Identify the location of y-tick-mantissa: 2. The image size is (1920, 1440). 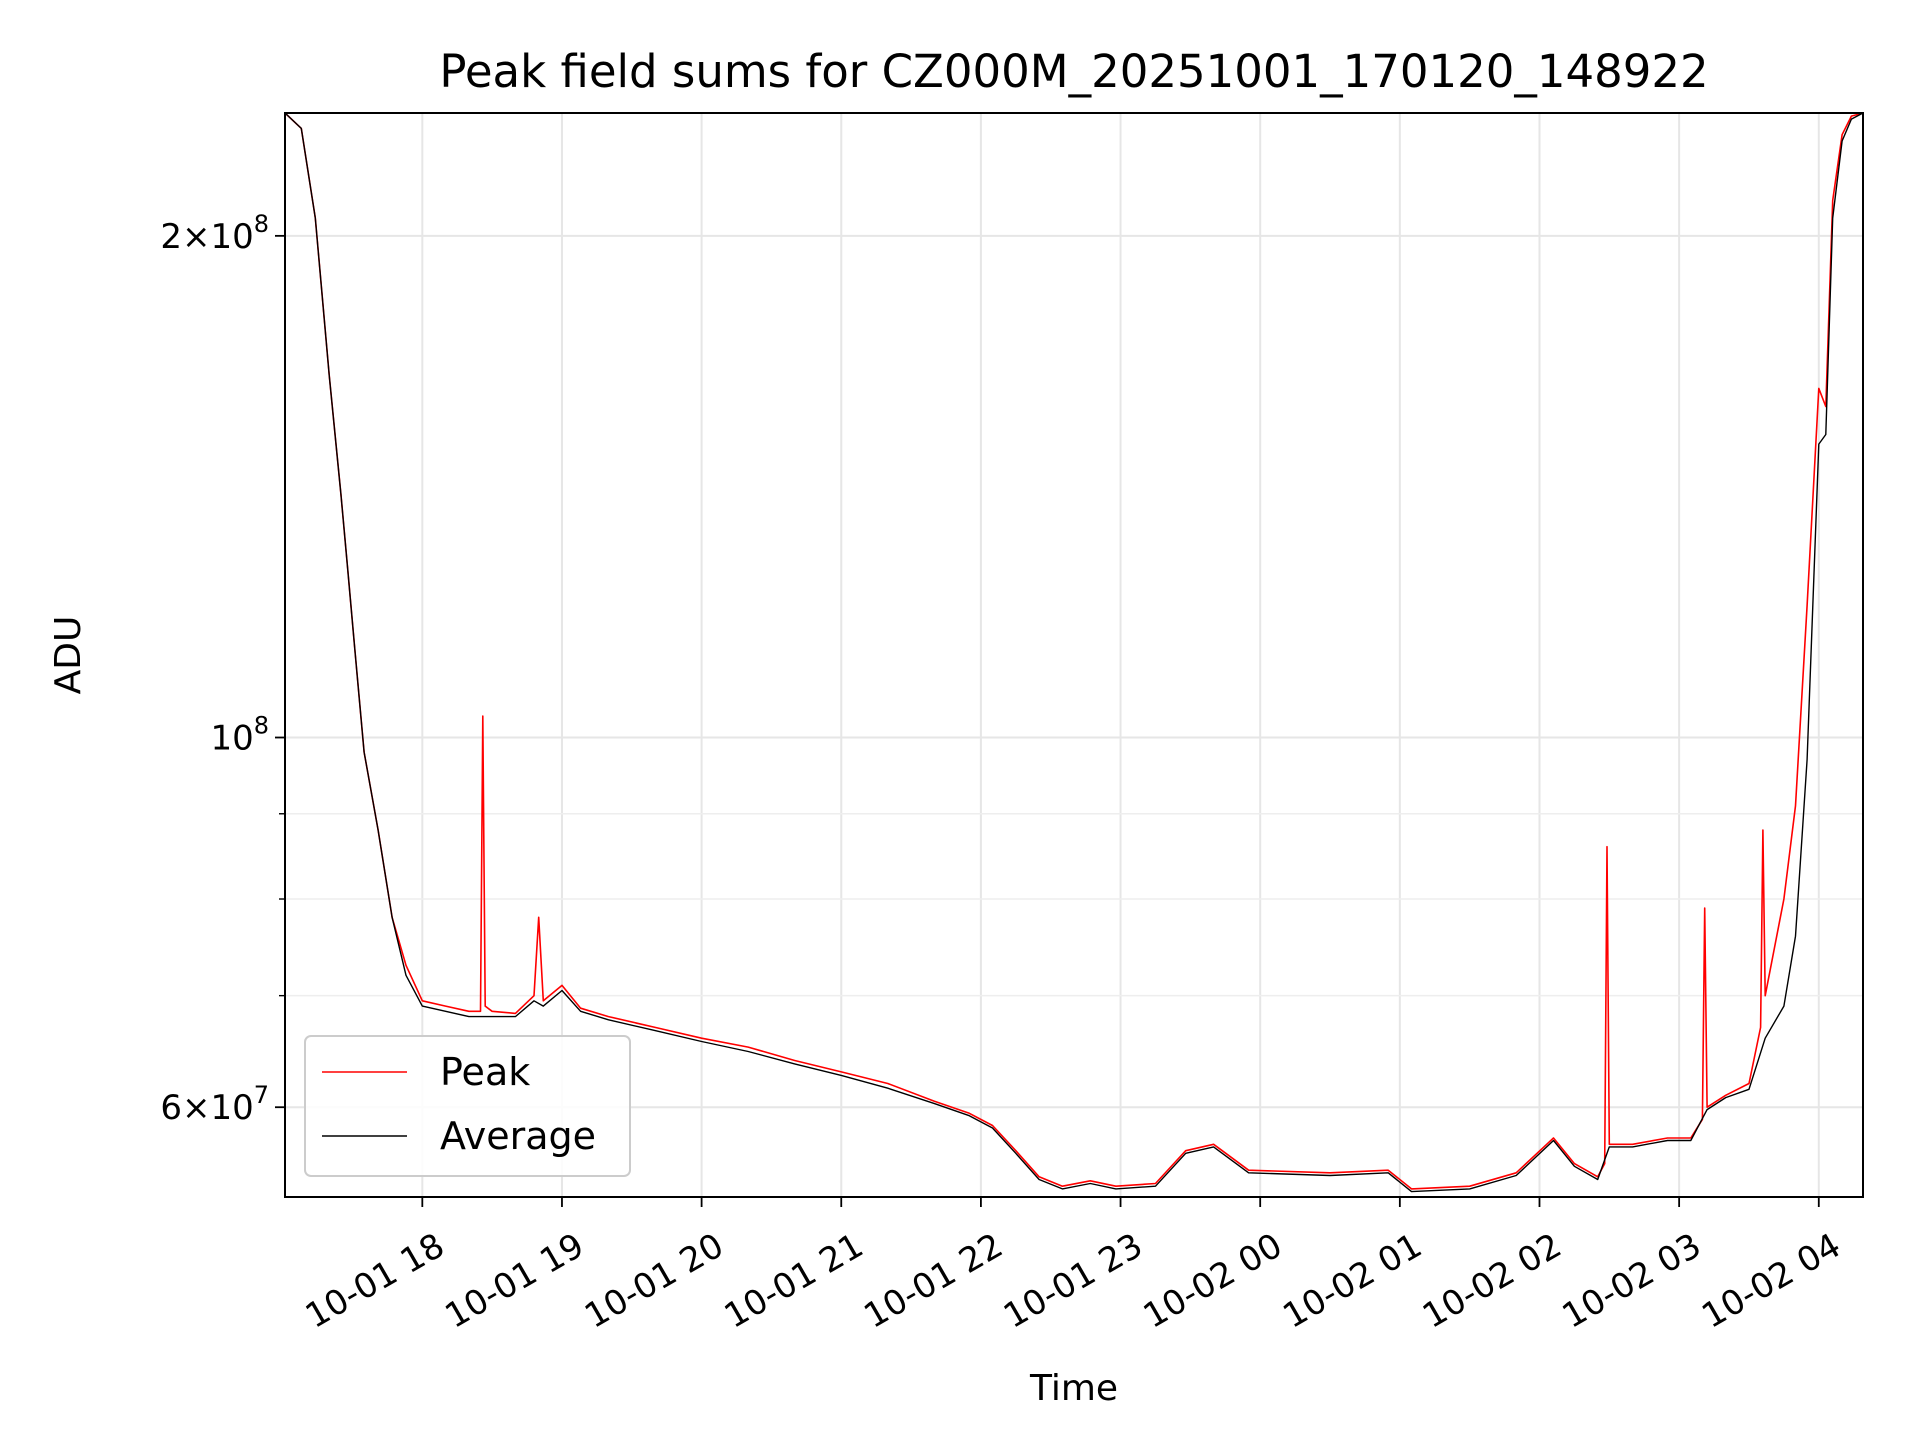
(171, 237).